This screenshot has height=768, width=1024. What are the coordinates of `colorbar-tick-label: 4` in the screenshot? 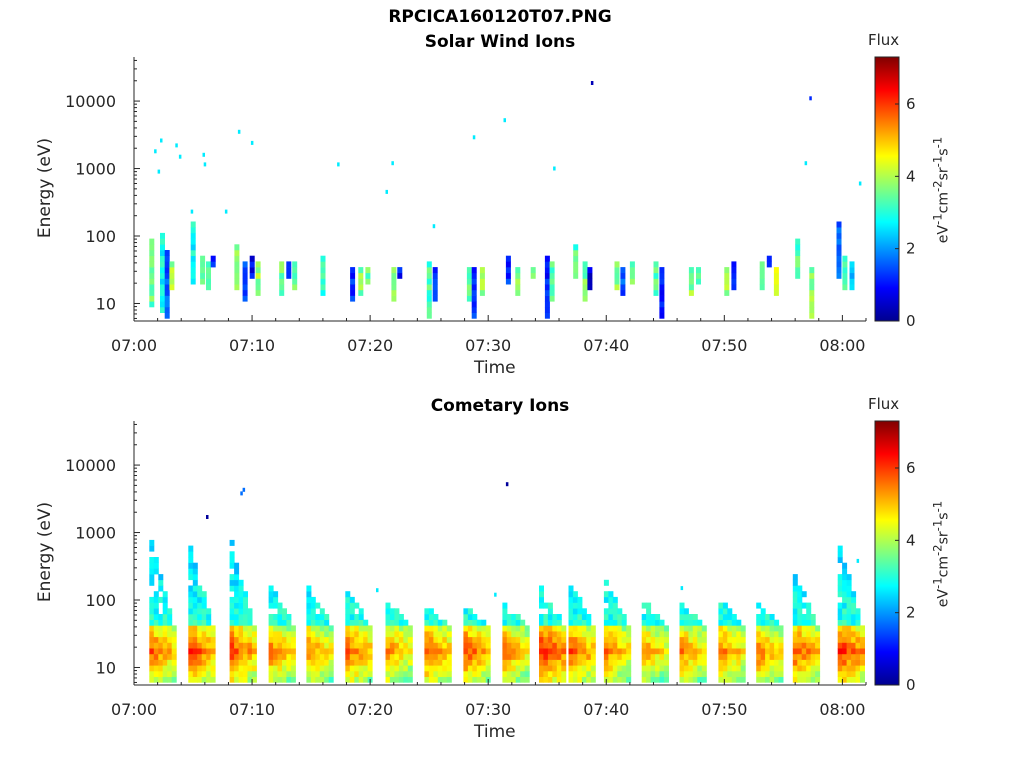 It's located at (911, 176).